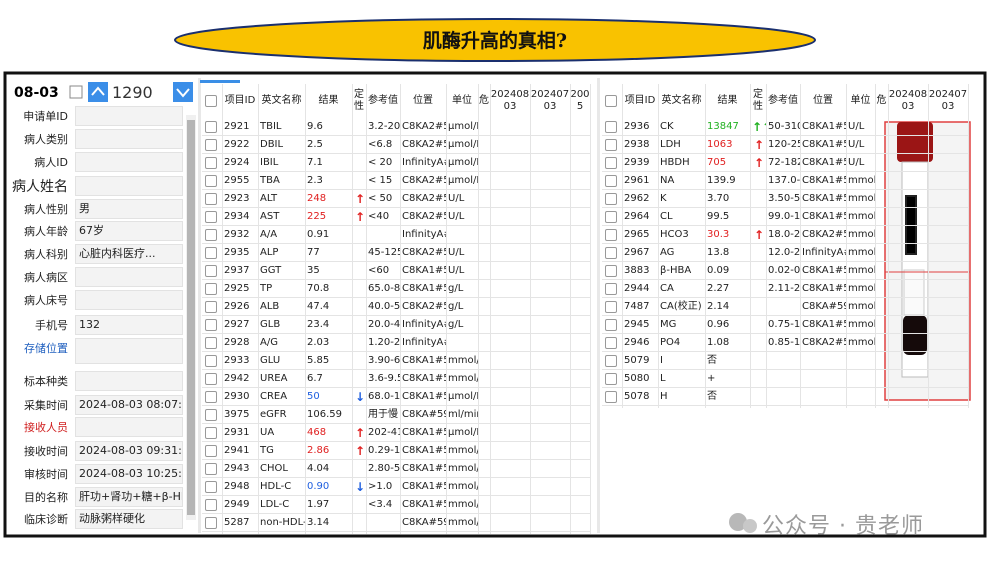 This screenshot has width=1000, height=564. Describe the element at coordinates (270, 324) in the screenshot. I see `cell-name: GLB` at that location.